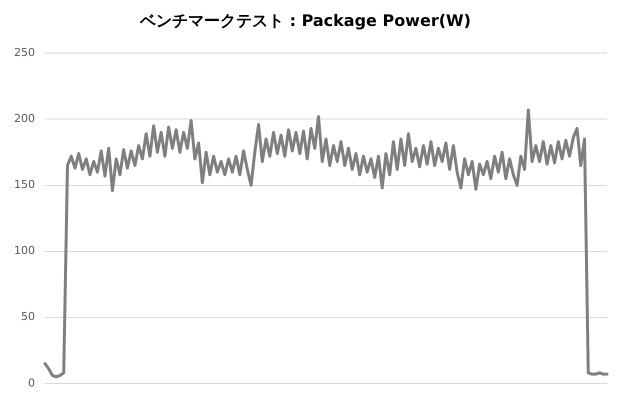 The height and width of the screenshot is (400, 620). I want to click on y-tick-label: 0, so click(31, 383).